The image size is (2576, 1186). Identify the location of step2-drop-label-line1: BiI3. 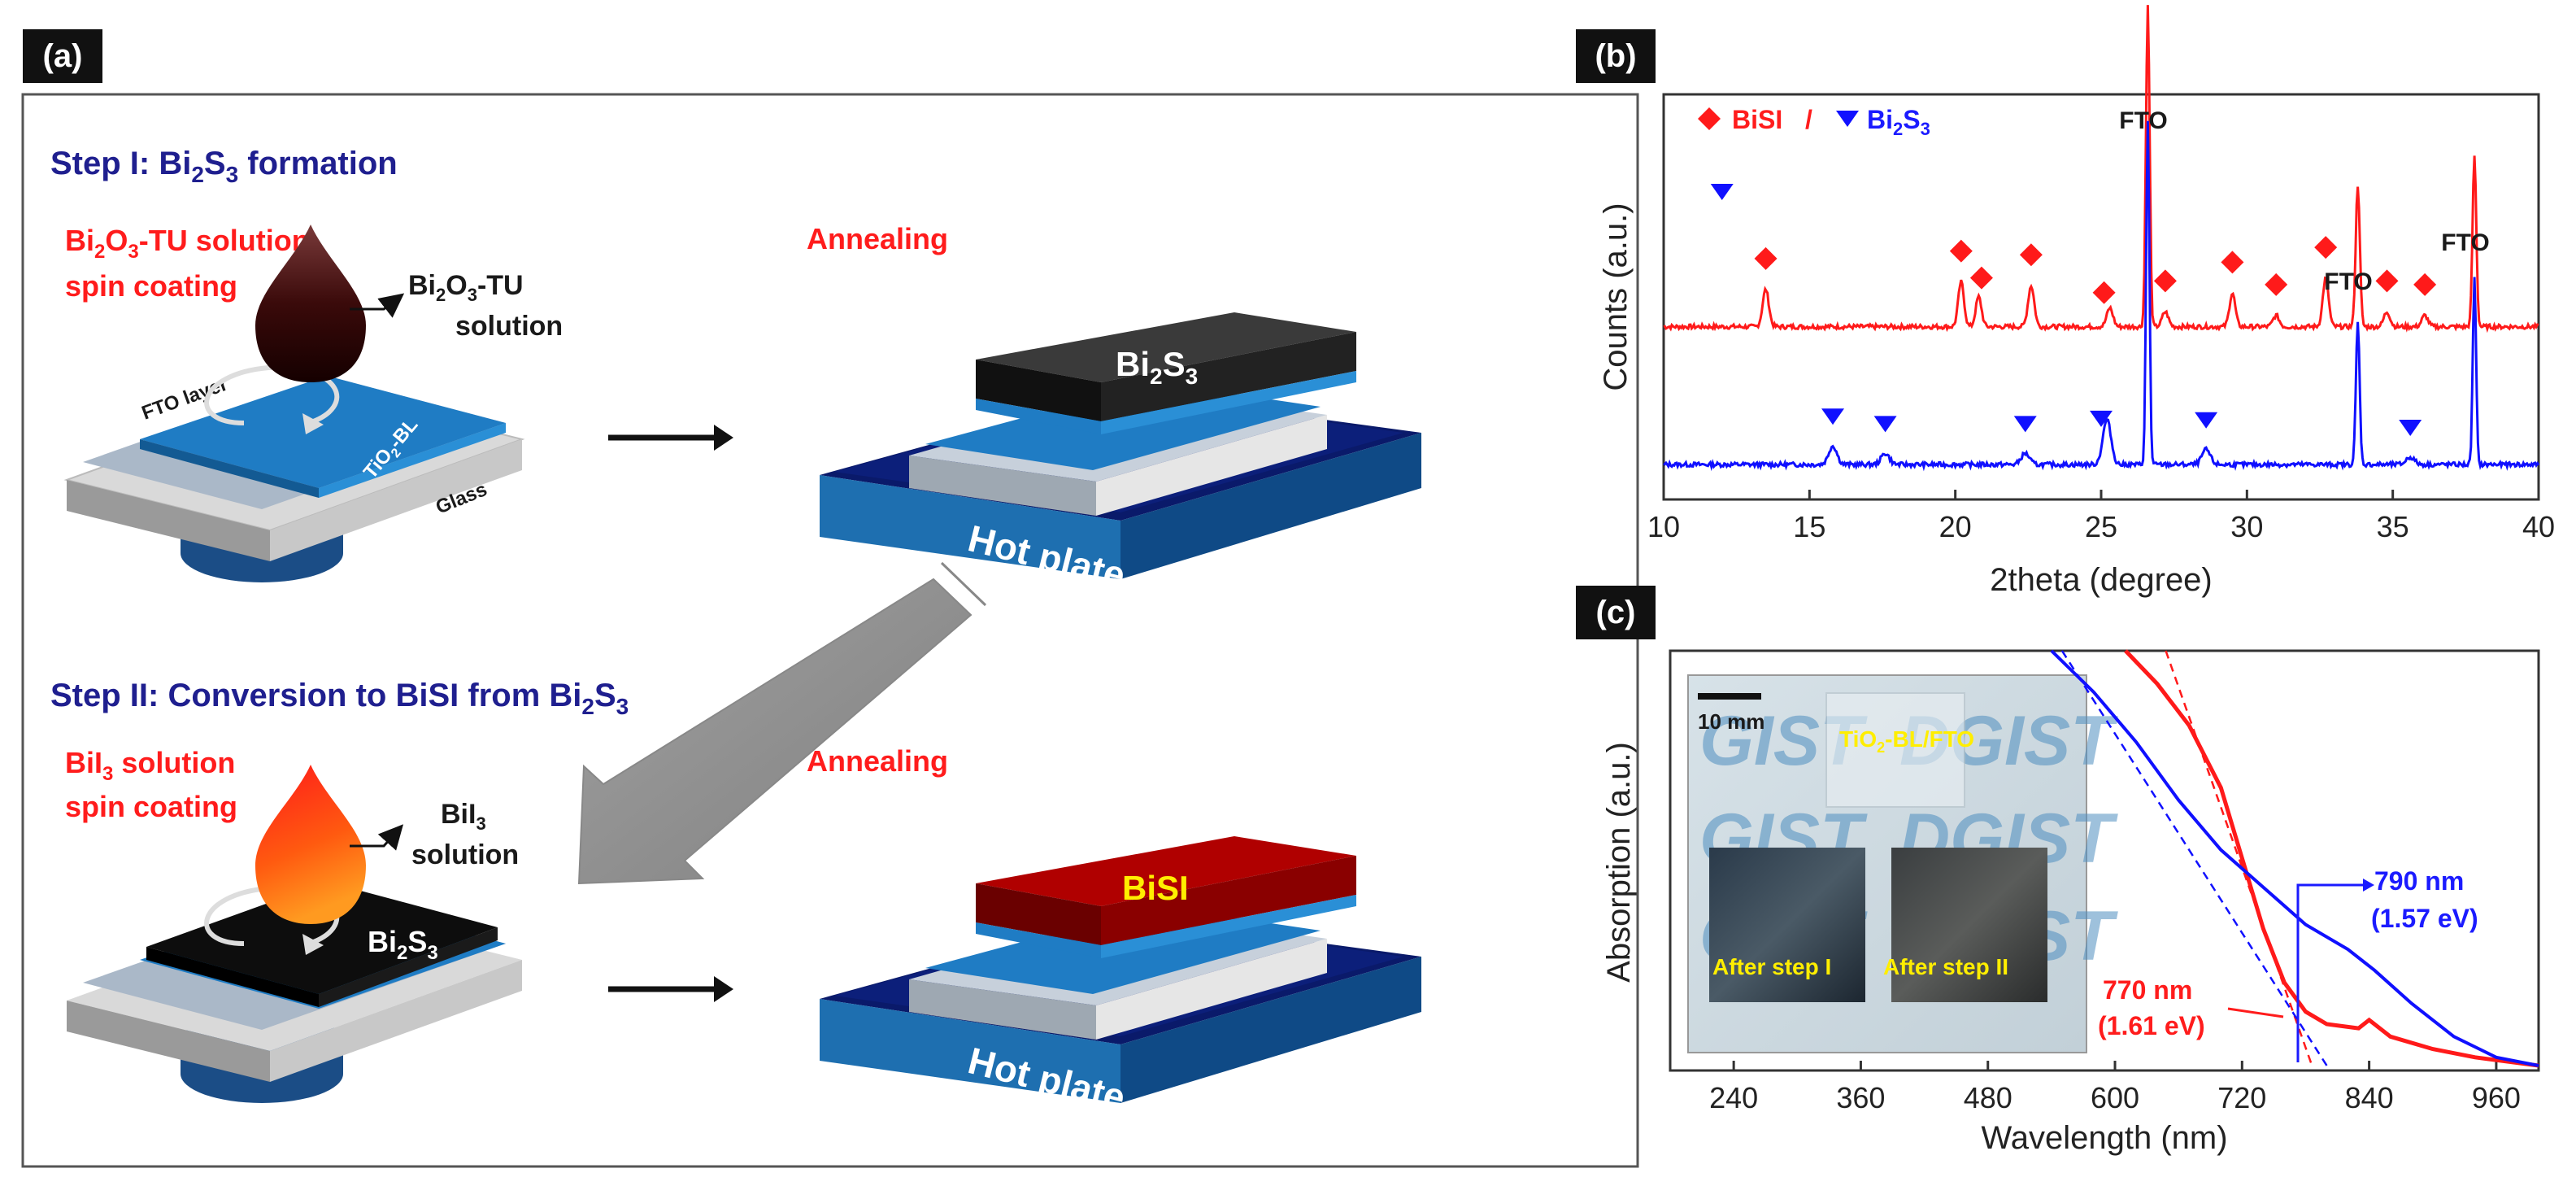
(463, 816).